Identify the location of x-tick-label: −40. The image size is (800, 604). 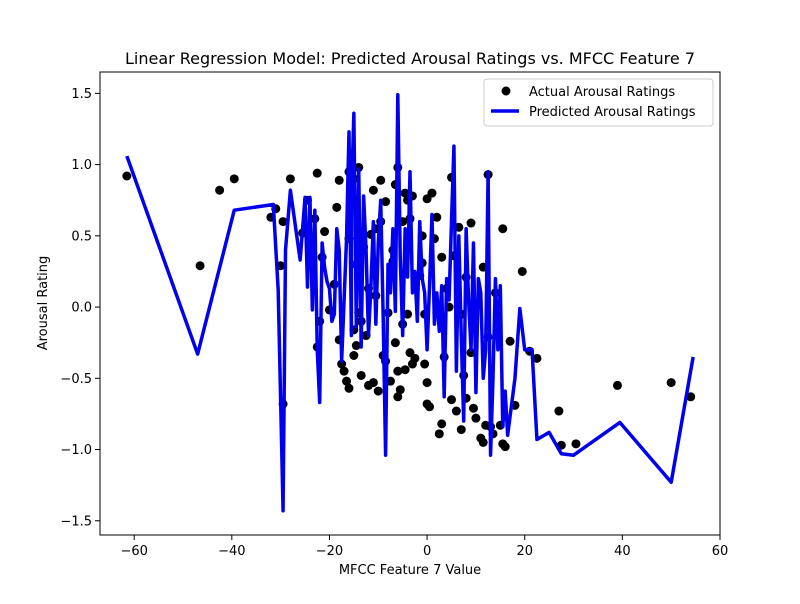
(231, 551).